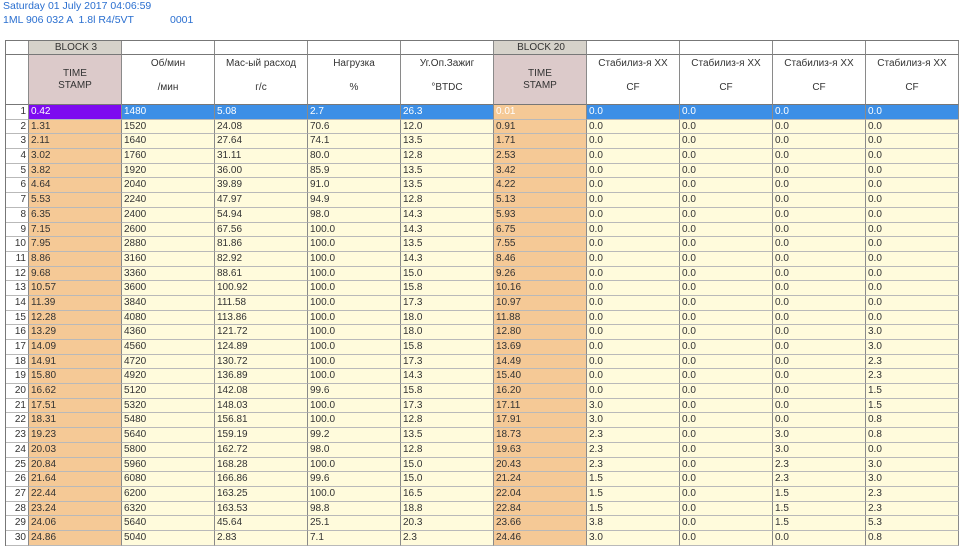 The image size is (960, 547). I want to click on row-number: 25, so click(17, 465).